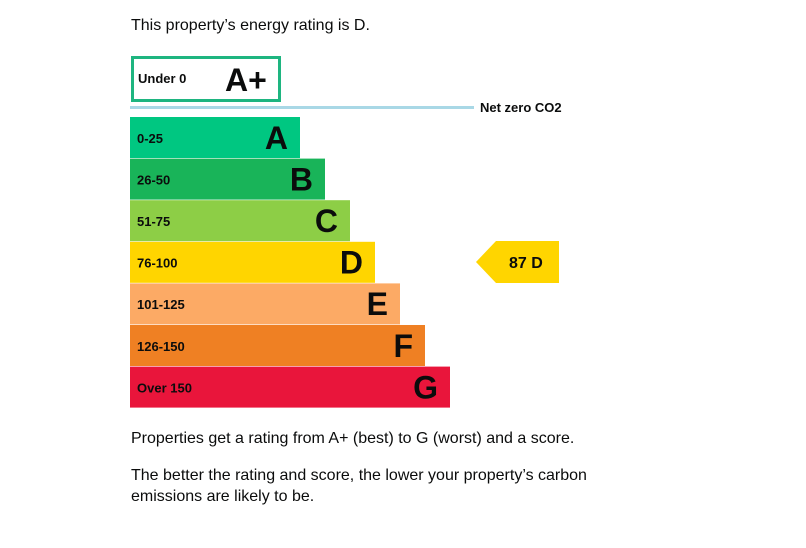 The image size is (806, 548). What do you see at coordinates (246, 80) in the screenshot?
I see `top-band-letter: A+` at bounding box center [246, 80].